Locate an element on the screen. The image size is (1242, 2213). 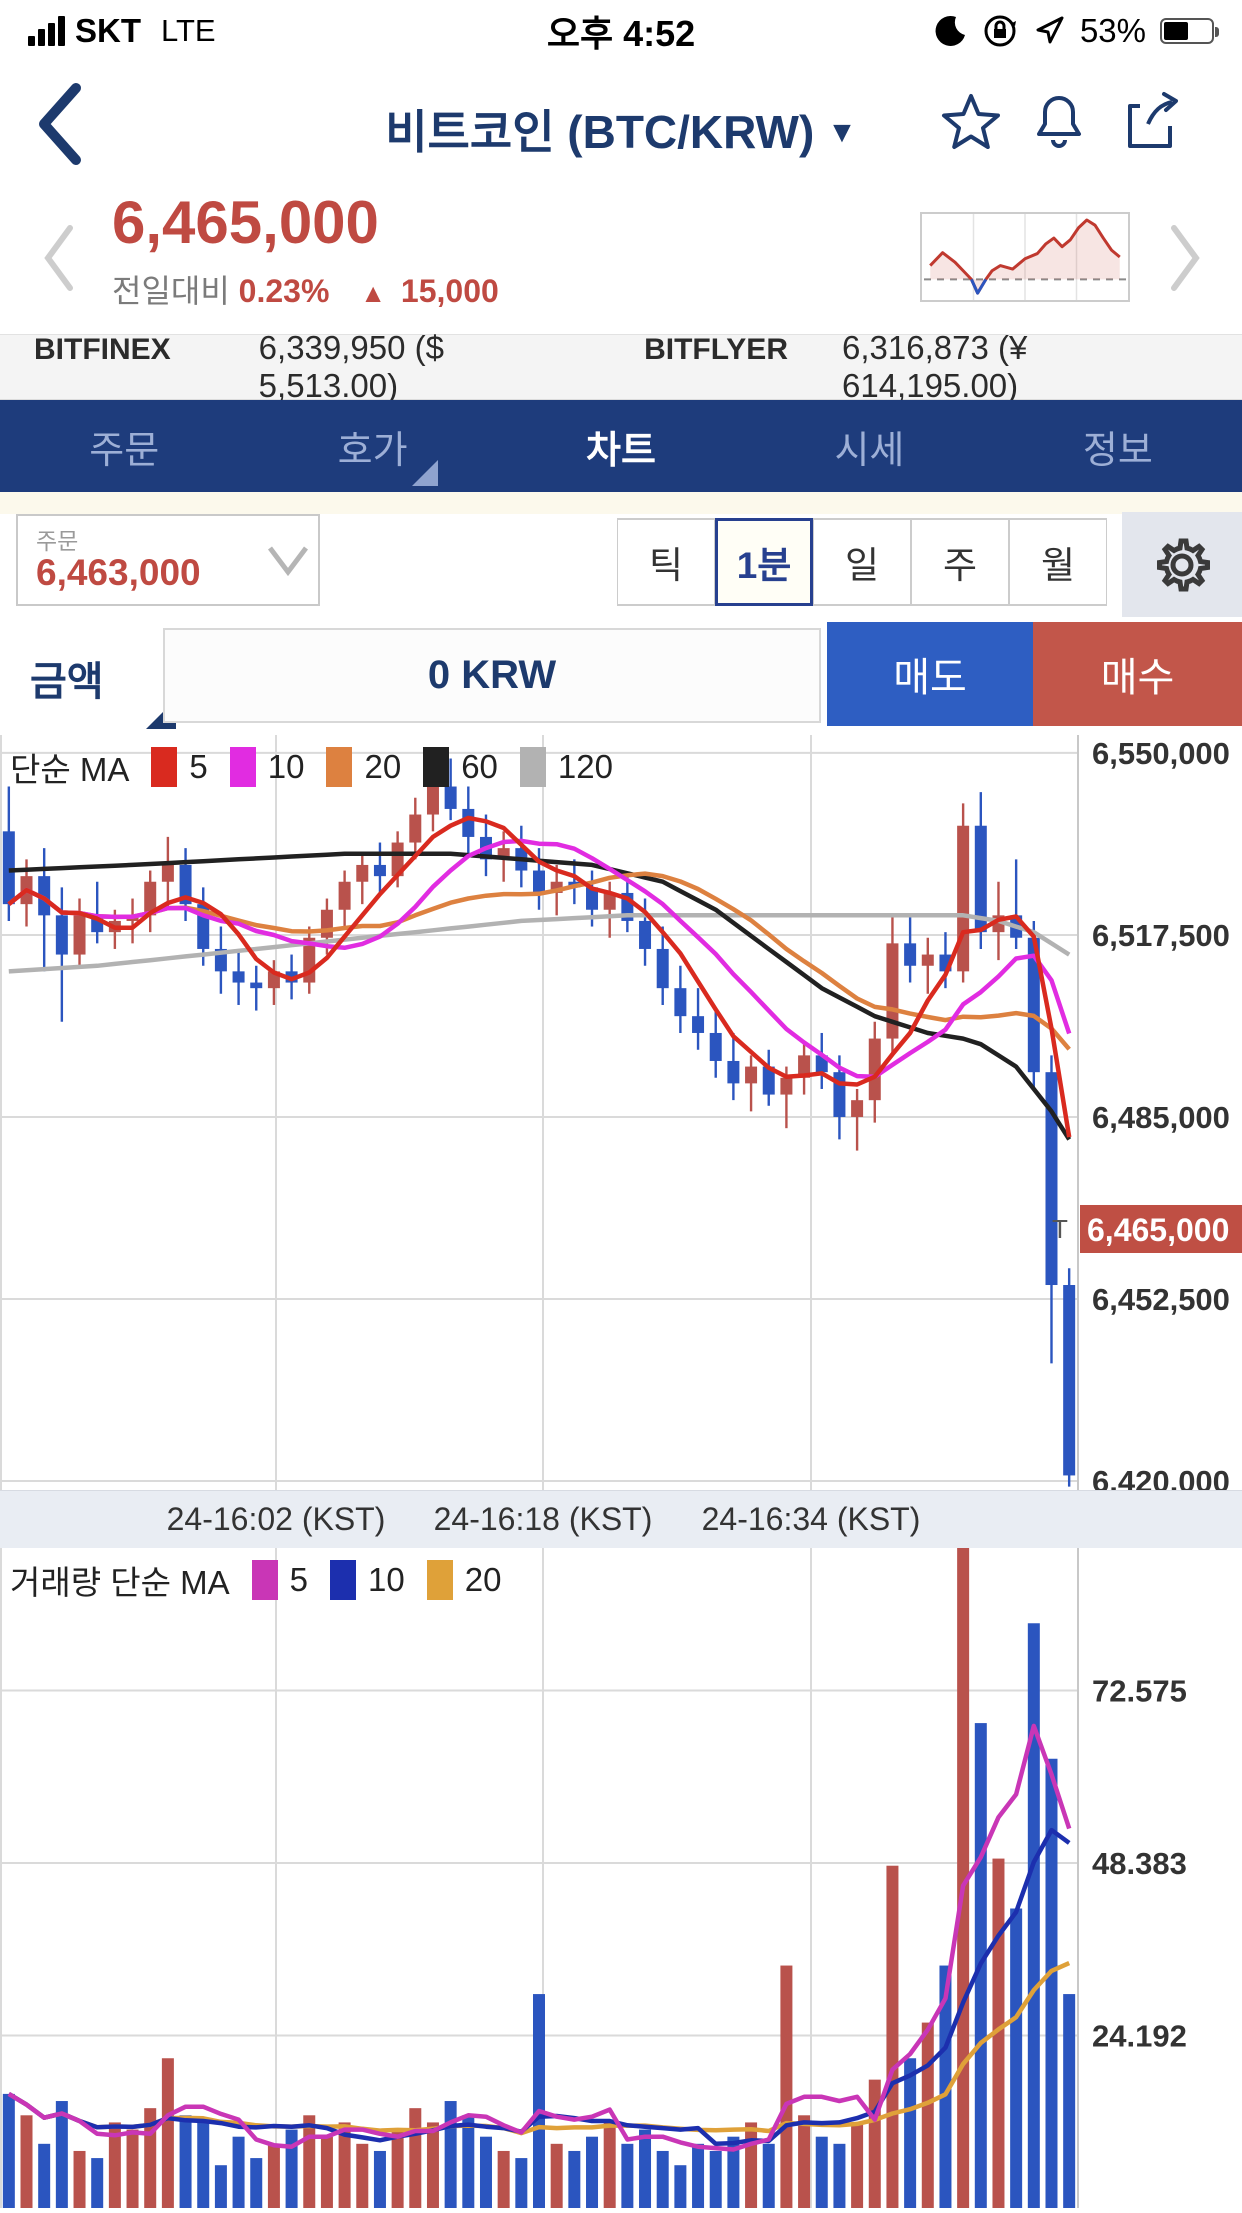
ticker-item: BITFINEX 6,339,950 ($ 5,513.00) is located at coordinates (311, 367).